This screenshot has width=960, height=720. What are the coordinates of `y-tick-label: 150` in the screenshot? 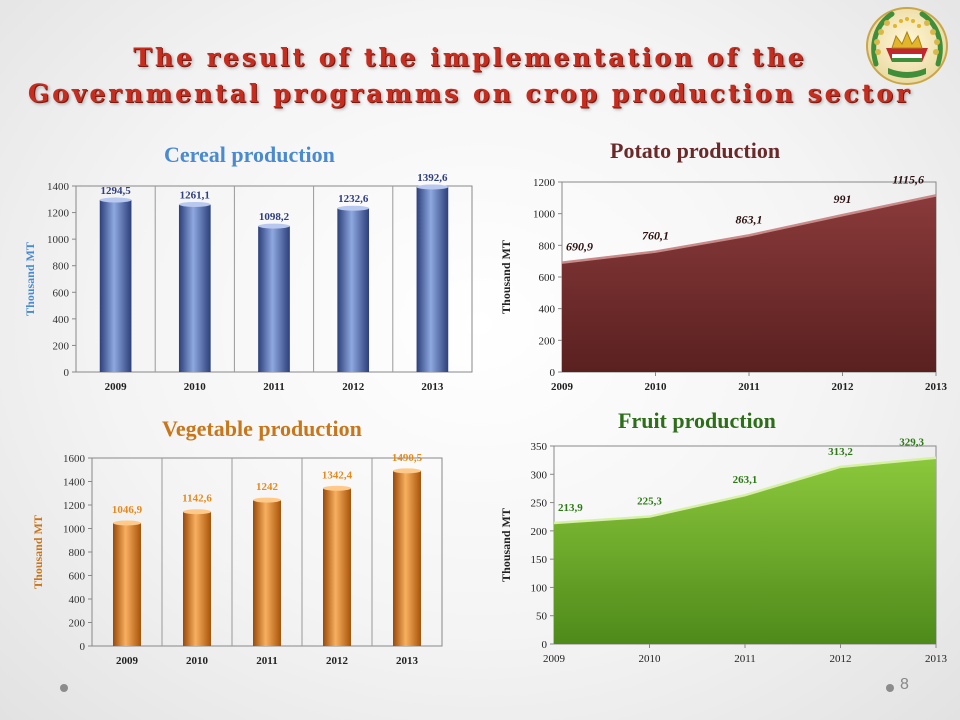 It's located at (539, 560).